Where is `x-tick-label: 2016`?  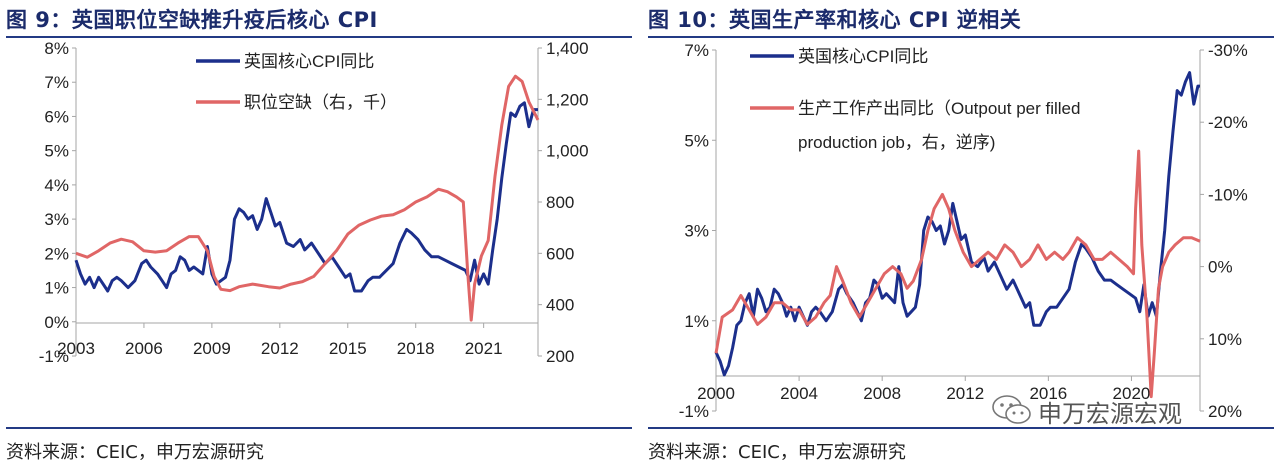
x-tick-label: 2016 is located at coordinates (1048, 393).